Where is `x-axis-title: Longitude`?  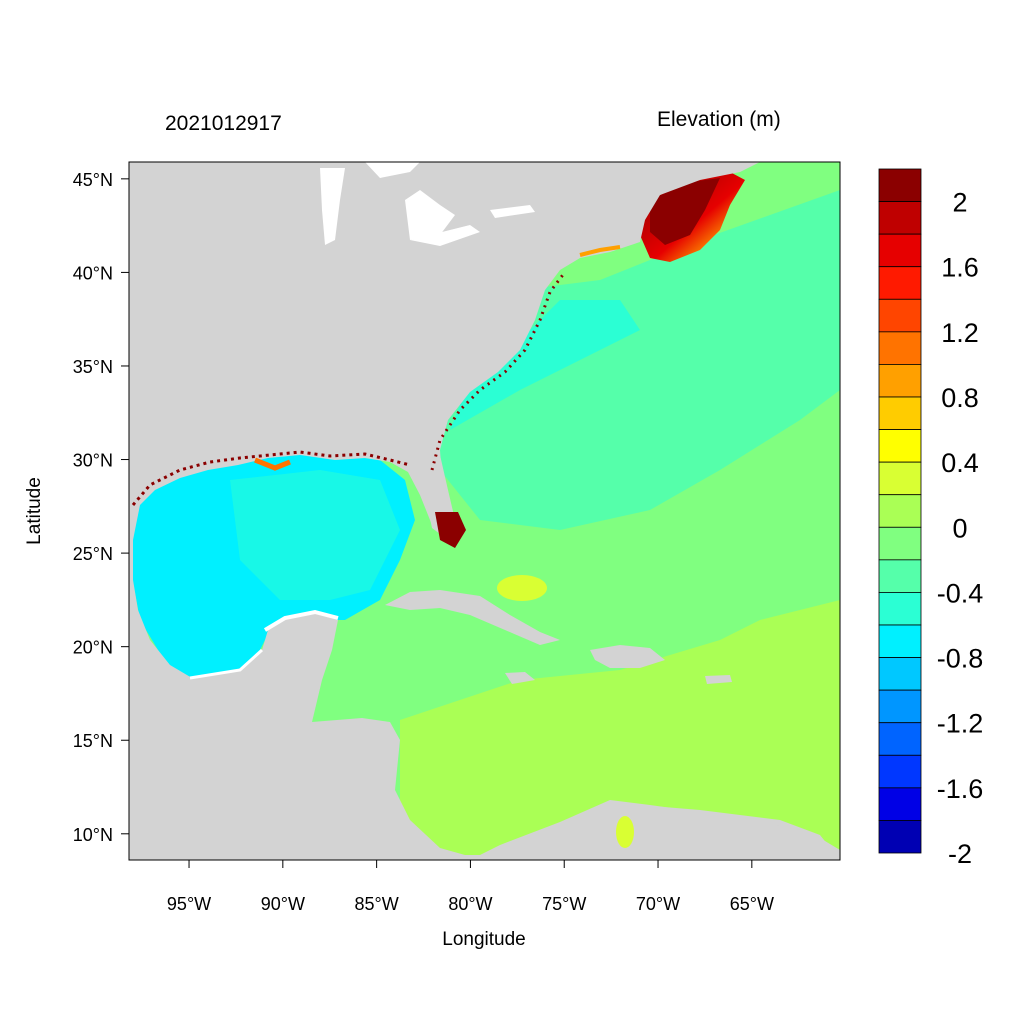 x-axis-title: Longitude is located at coordinates (483, 939).